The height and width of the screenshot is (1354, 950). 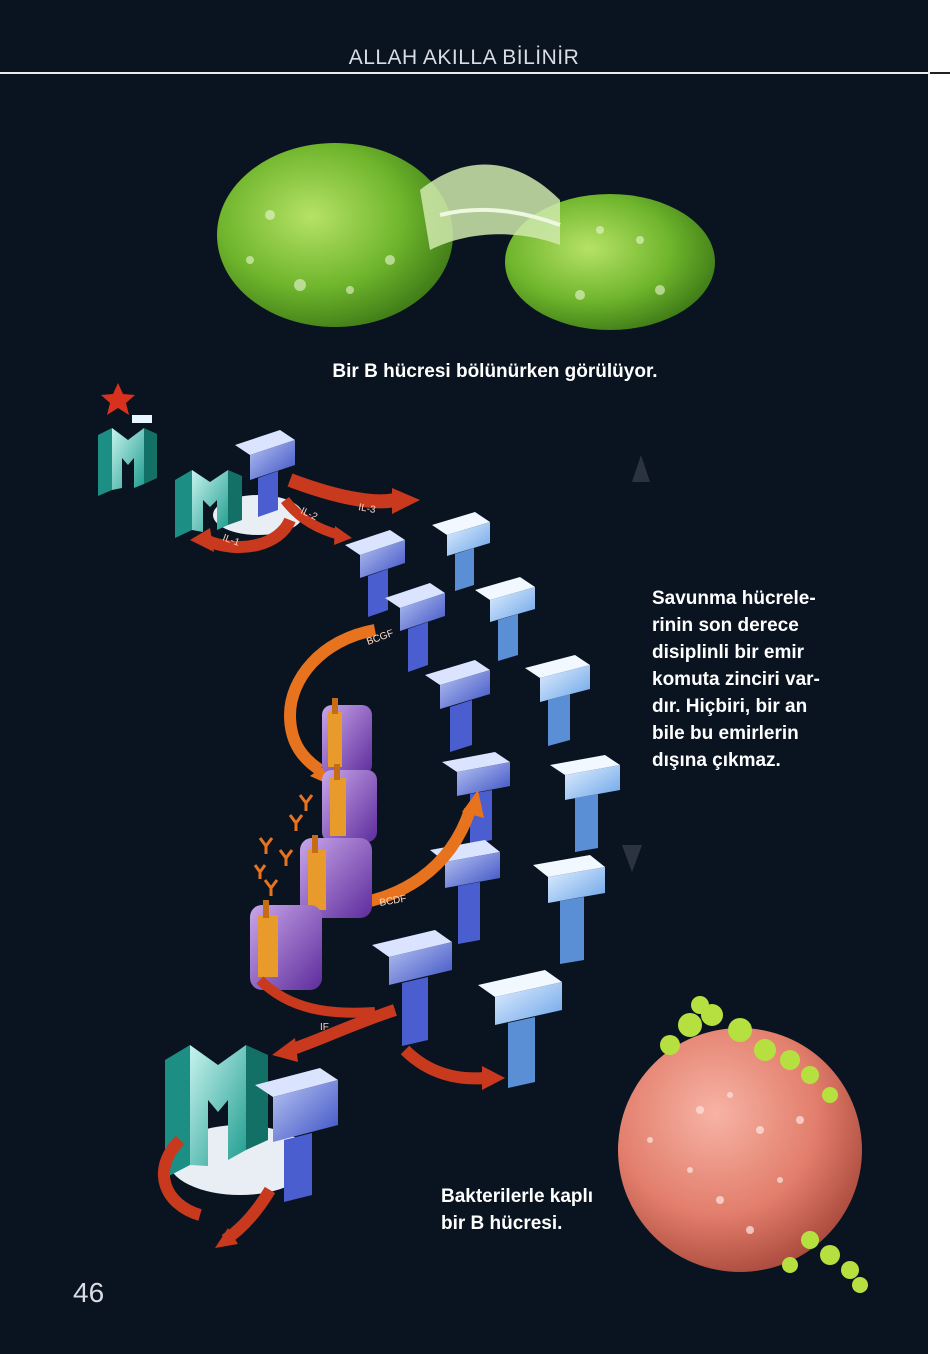 What do you see at coordinates (239, 484) in the screenshot?
I see `macrophage-t-cell-top` at bounding box center [239, 484].